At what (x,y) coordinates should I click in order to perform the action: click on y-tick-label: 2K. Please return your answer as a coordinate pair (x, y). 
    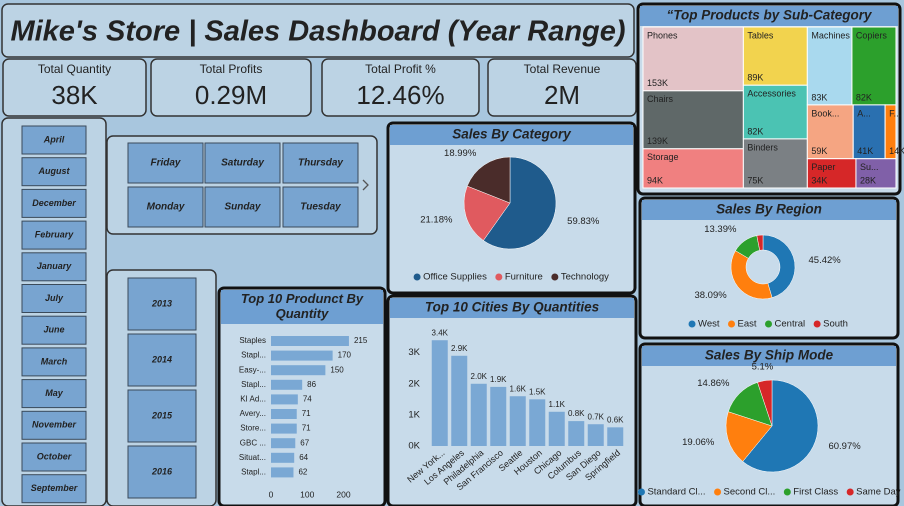
    Looking at the image, I should click on (414, 383).